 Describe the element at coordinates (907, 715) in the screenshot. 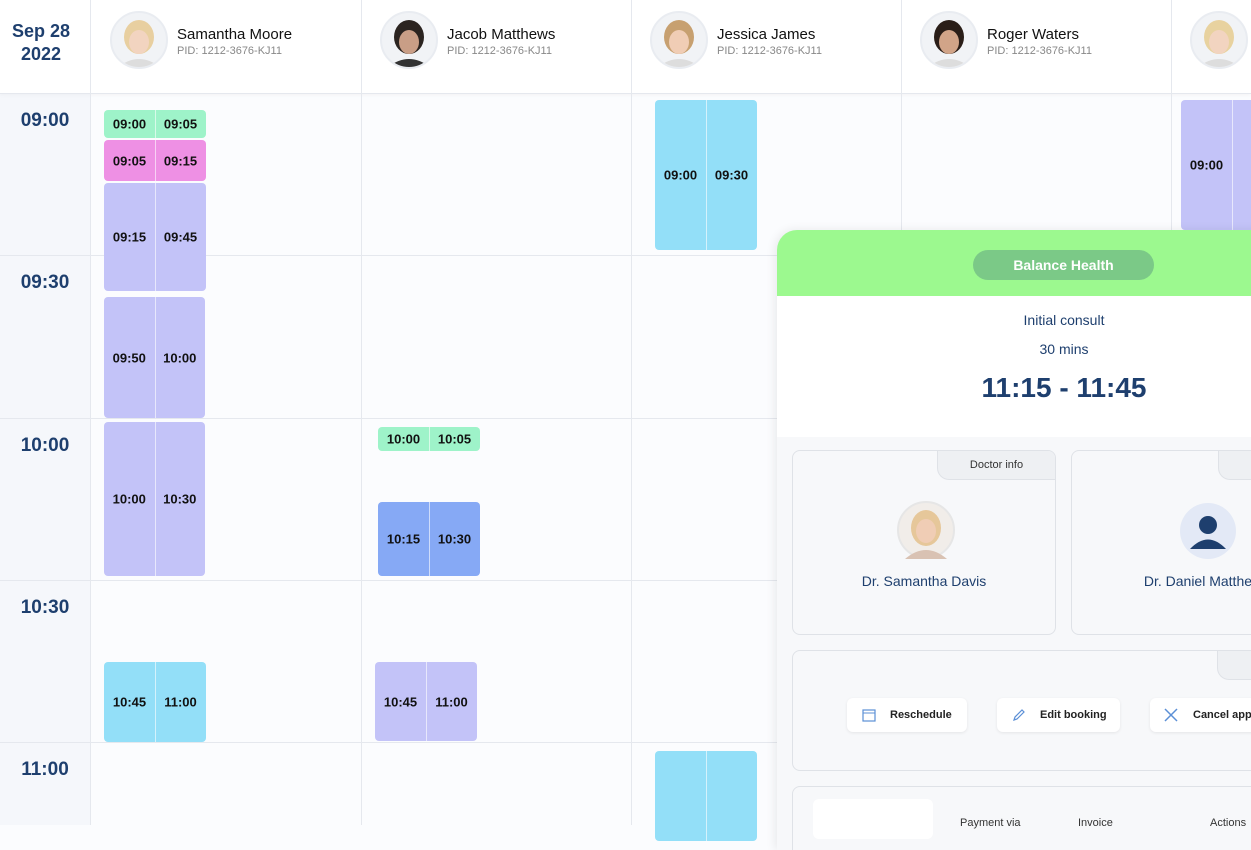

I see `reschedule-button: Reschedule` at that location.